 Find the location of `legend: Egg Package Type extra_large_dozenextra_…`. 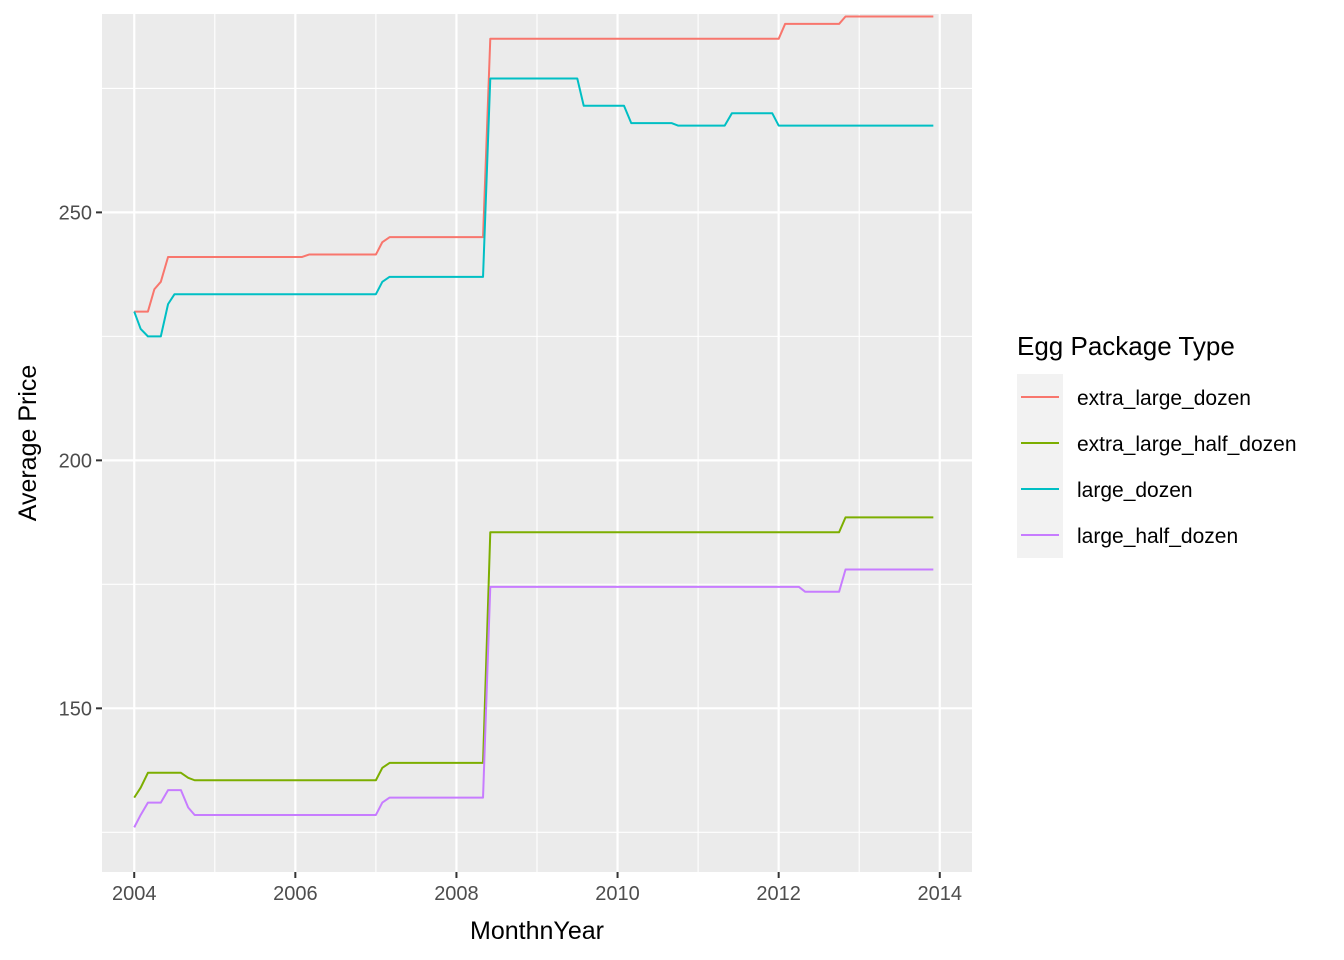

legend: Egg Package Type extra_large_dozenextra_… is located at coordinates (1157, 444).